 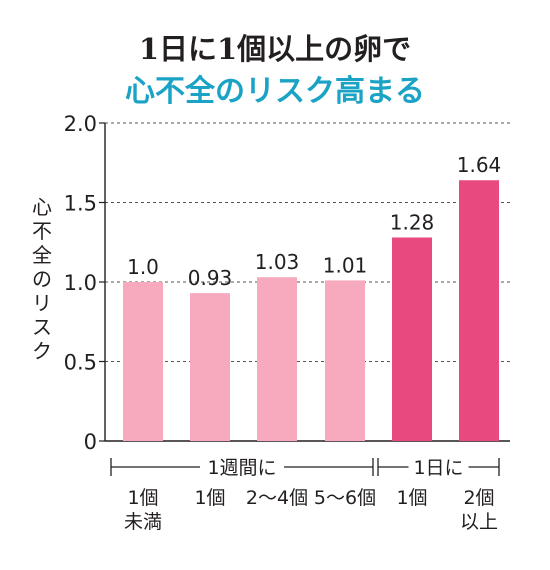 What do you see at coordinates (277, 262) in the screenshot?
I see `bar-value-label: 1.03` at bounding box center [277, 262].